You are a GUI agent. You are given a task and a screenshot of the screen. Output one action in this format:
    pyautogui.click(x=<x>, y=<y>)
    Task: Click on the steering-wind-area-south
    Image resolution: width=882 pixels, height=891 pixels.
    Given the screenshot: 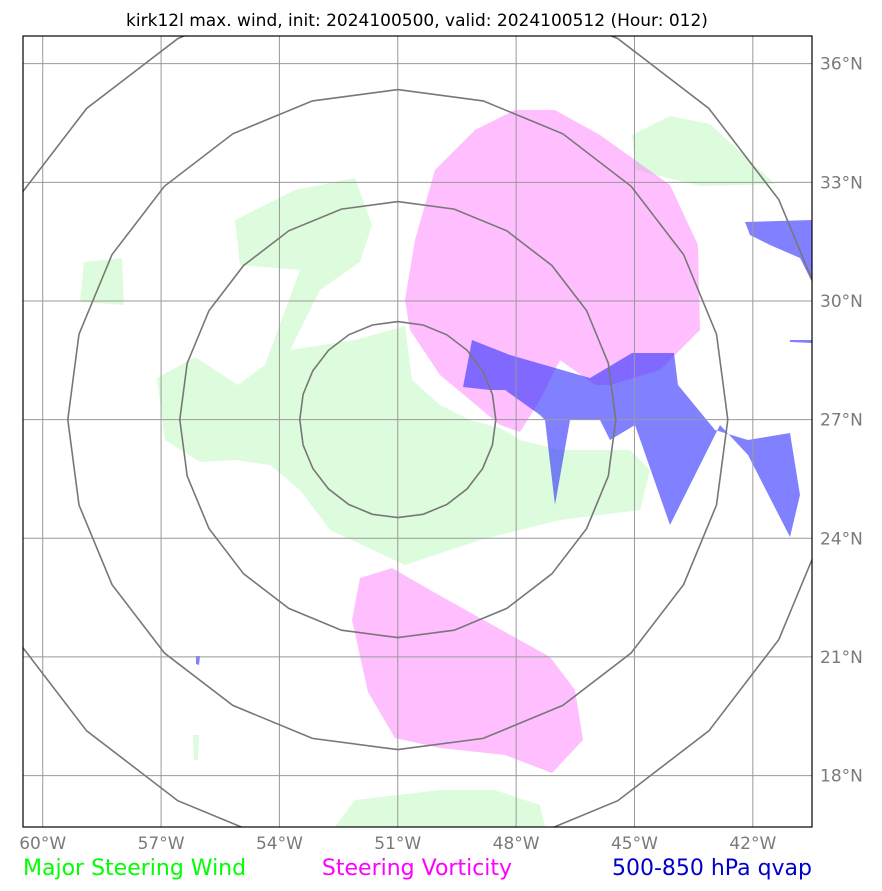 What is the action you would take?
    pyautogui.click(x=440, y=808)
    